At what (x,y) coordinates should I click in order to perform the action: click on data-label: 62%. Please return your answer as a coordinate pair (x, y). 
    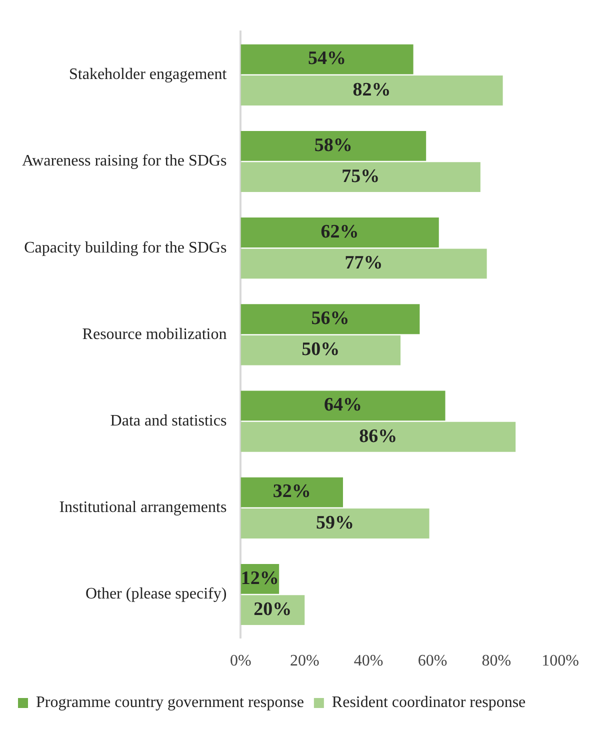
    Looking at the image, I should click on (339, 231).